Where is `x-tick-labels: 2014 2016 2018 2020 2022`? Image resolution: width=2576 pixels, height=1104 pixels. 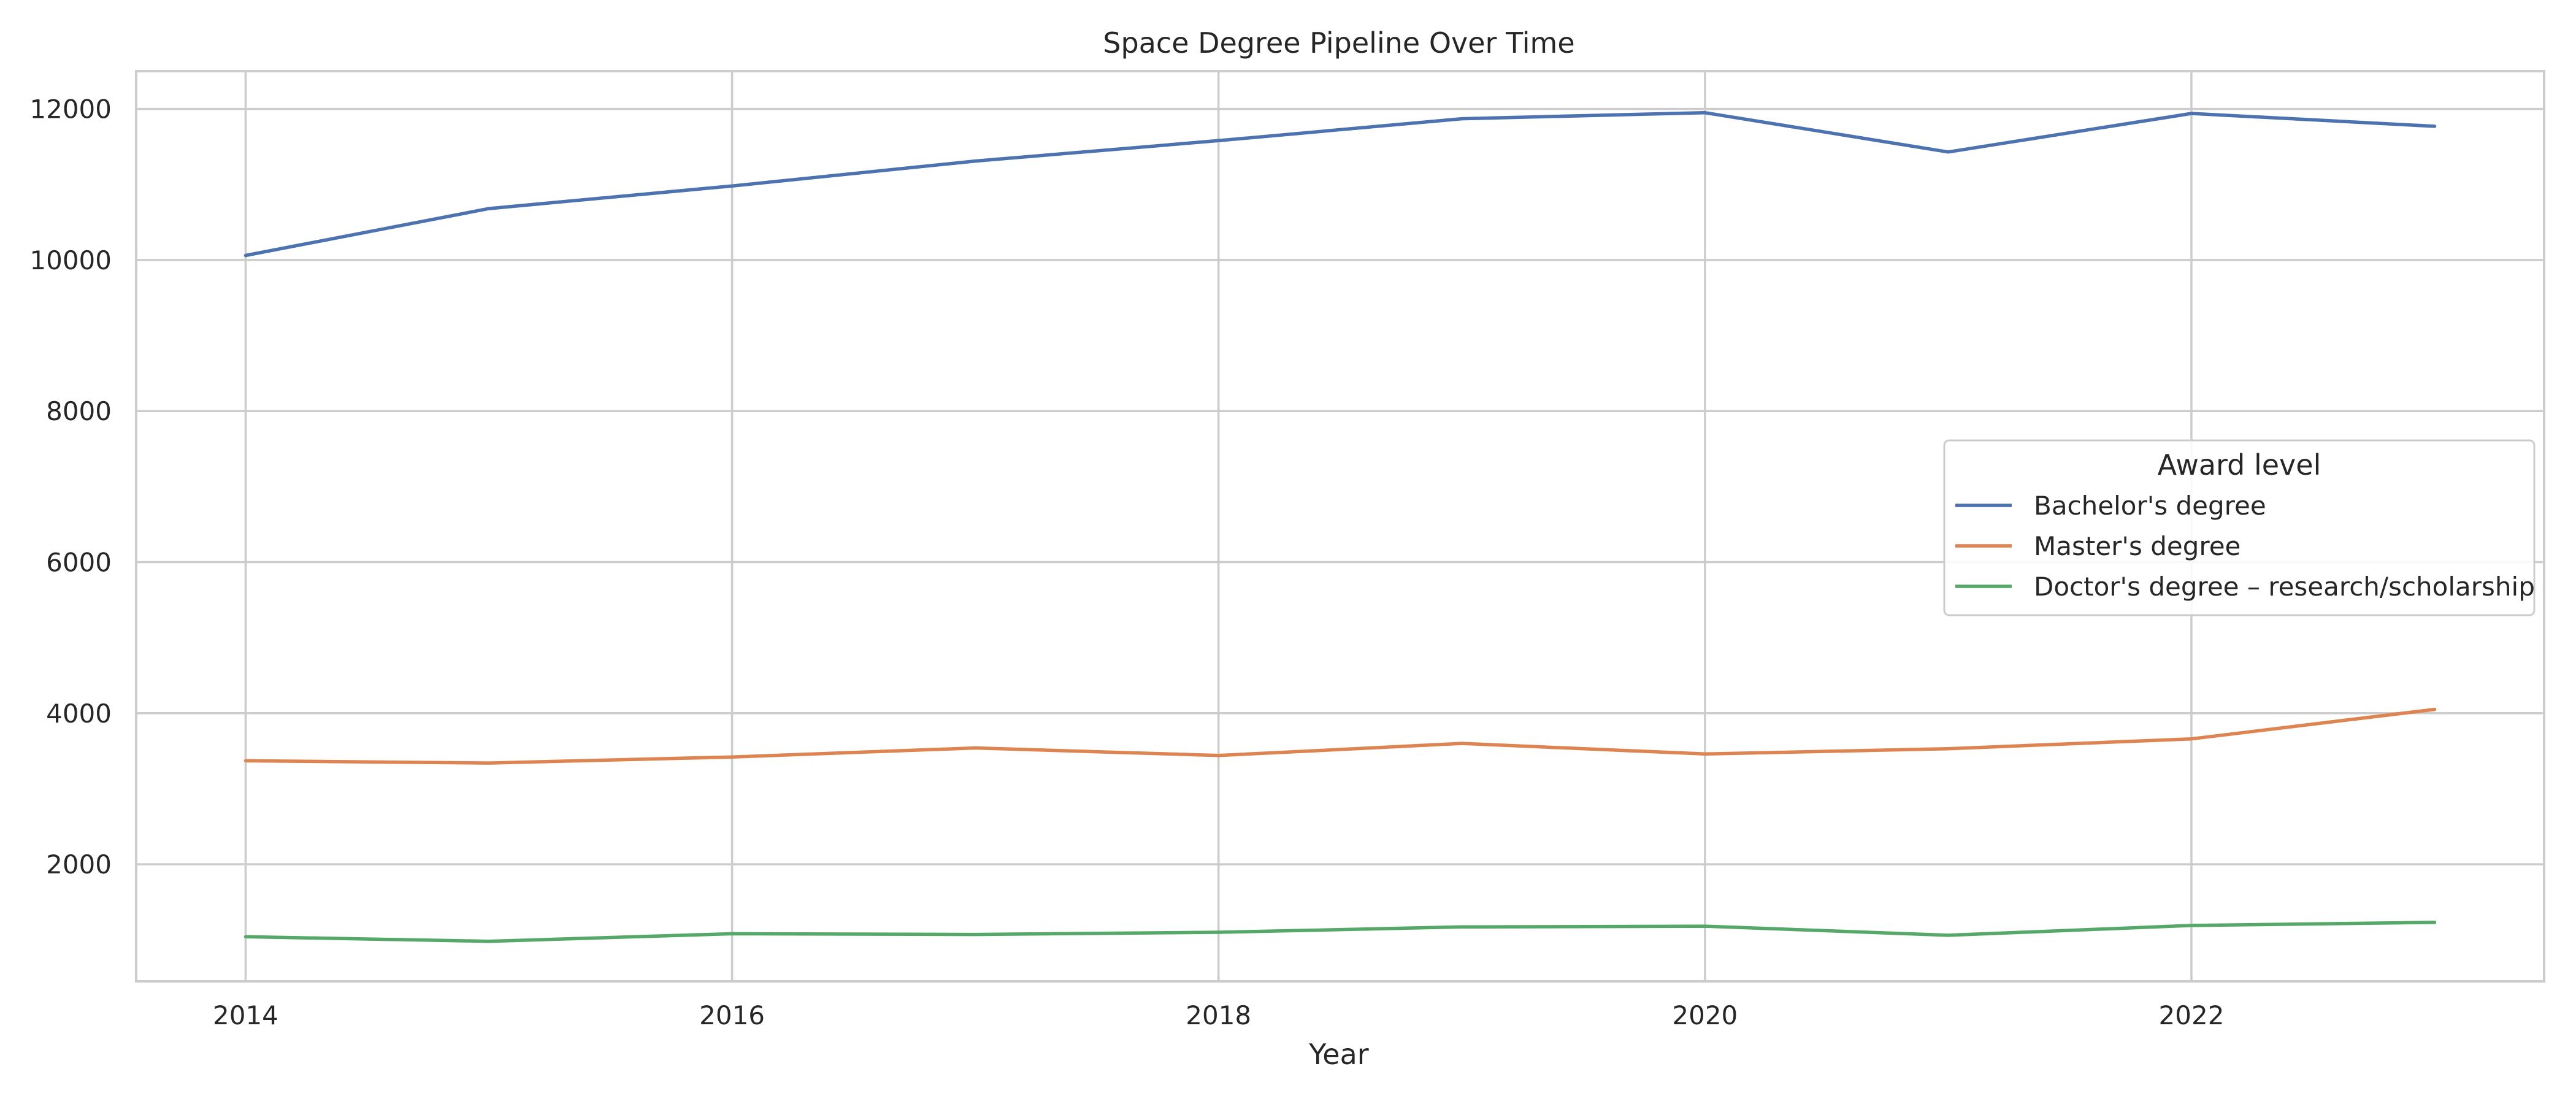
x-tick-labels: 2014 2016 2018 2020 2022 is located at coordinates (1218, 1015).